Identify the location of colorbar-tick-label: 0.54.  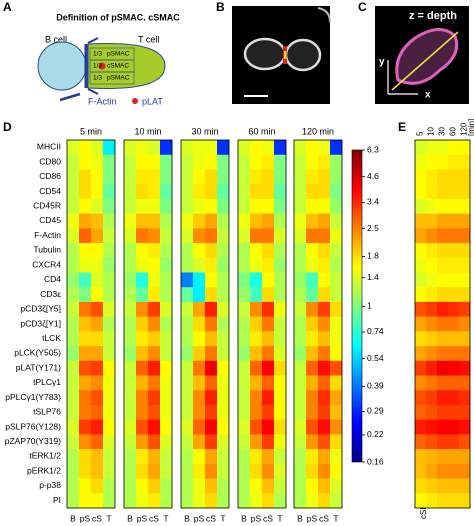
(375, 358).